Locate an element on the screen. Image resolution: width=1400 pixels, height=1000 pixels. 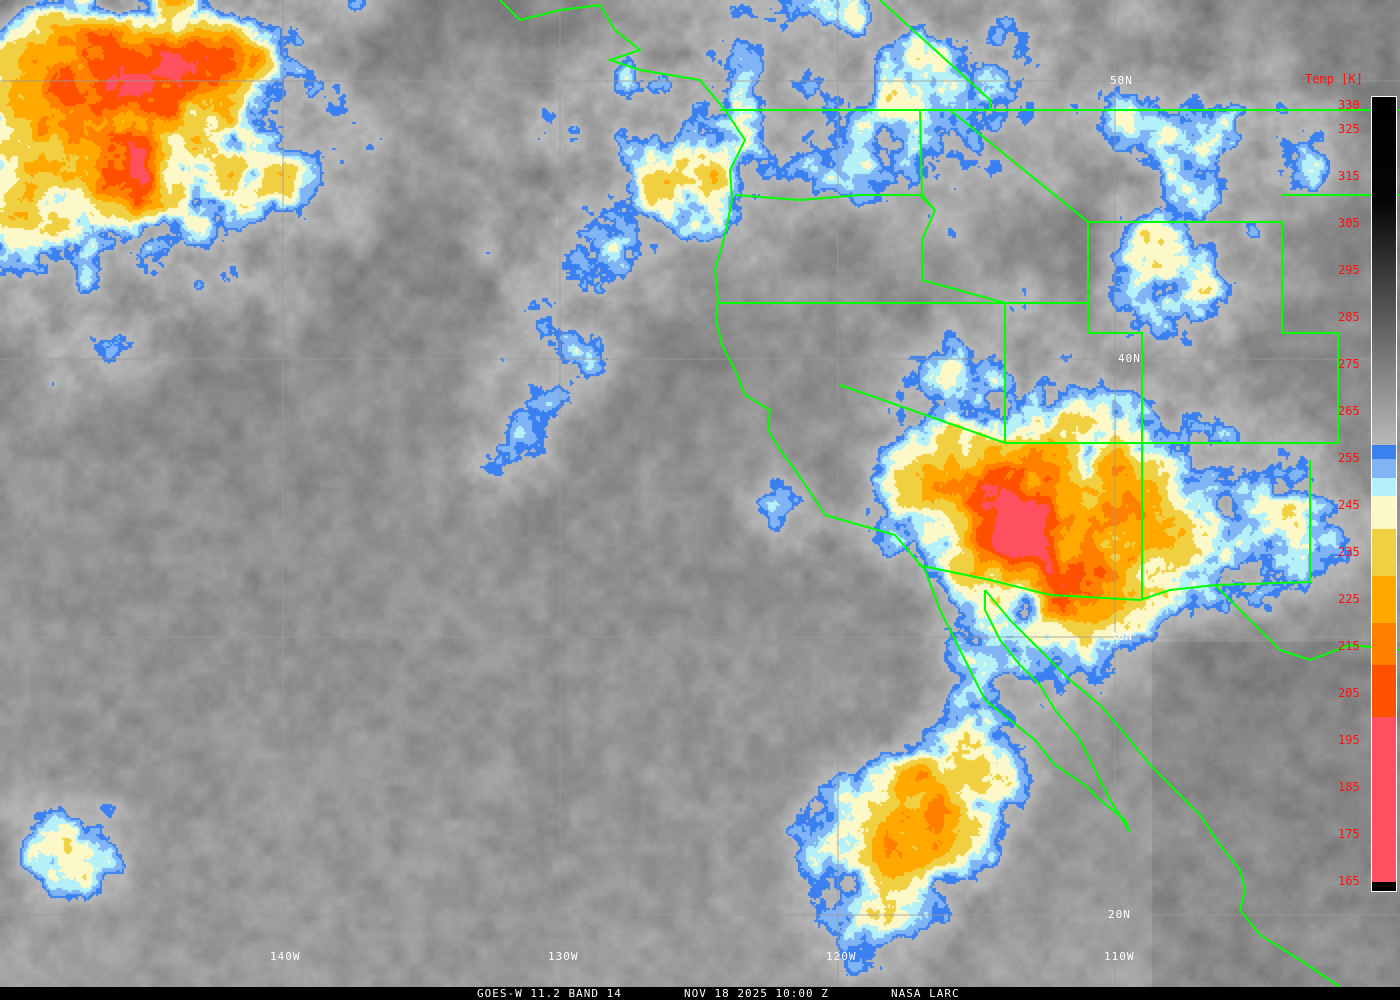
colorbar-tick-label: 265 is located at coordinates (1349, 410).